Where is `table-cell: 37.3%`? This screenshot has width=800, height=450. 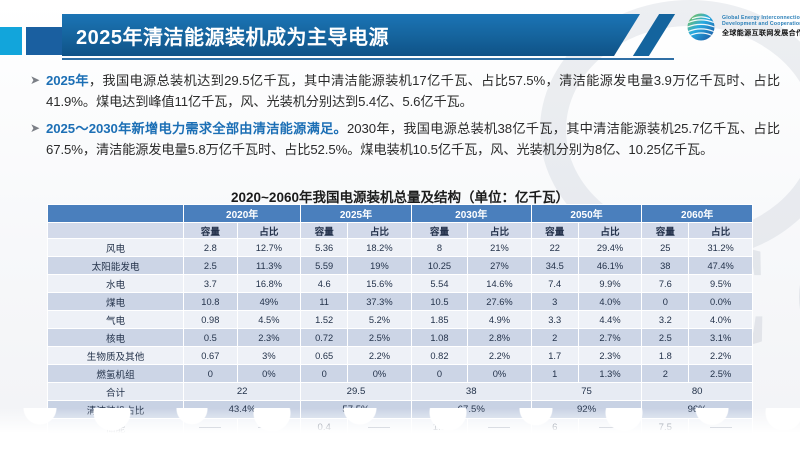
table-cell: 37.3% is located at coordinates (379, 301).